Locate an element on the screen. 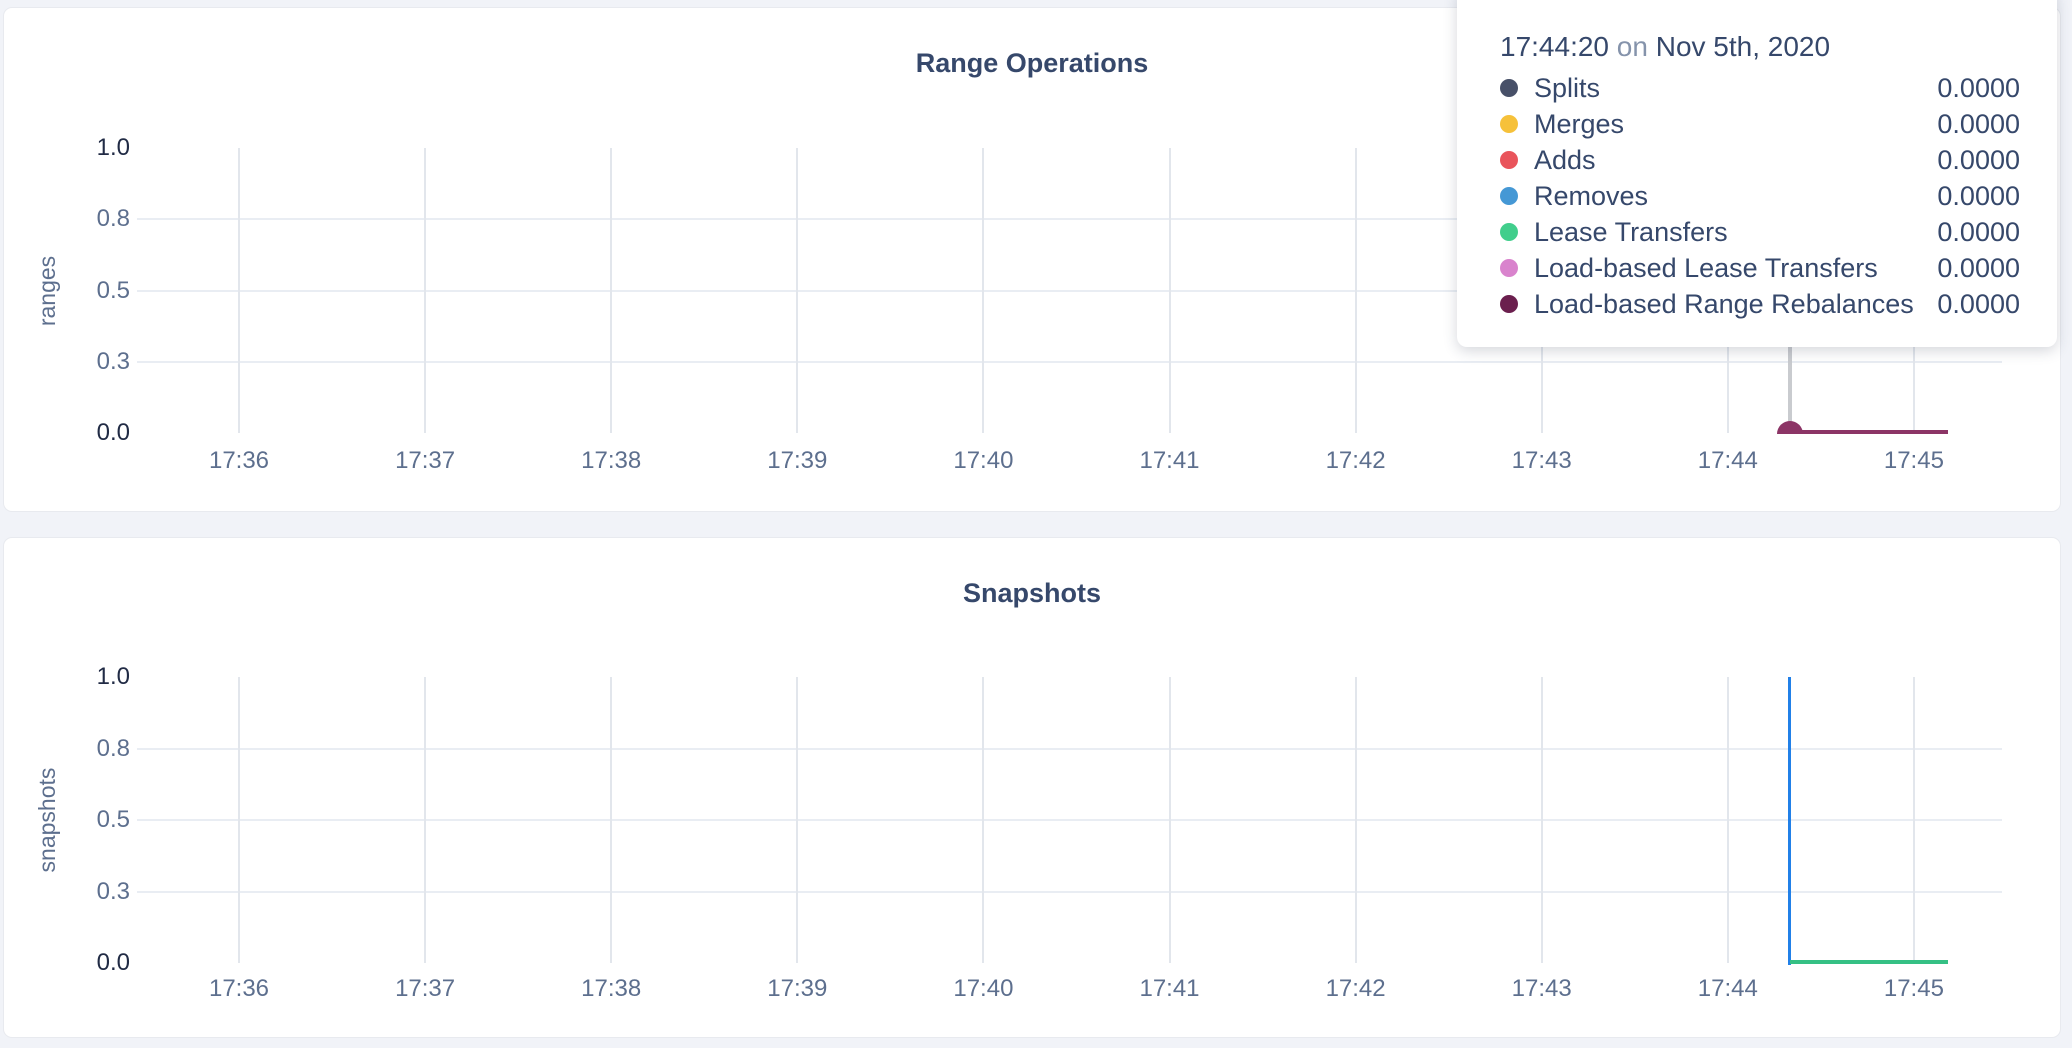 The image size is (2072, 1048). series-color-dot-removes is located at coordinates (1509, 196).